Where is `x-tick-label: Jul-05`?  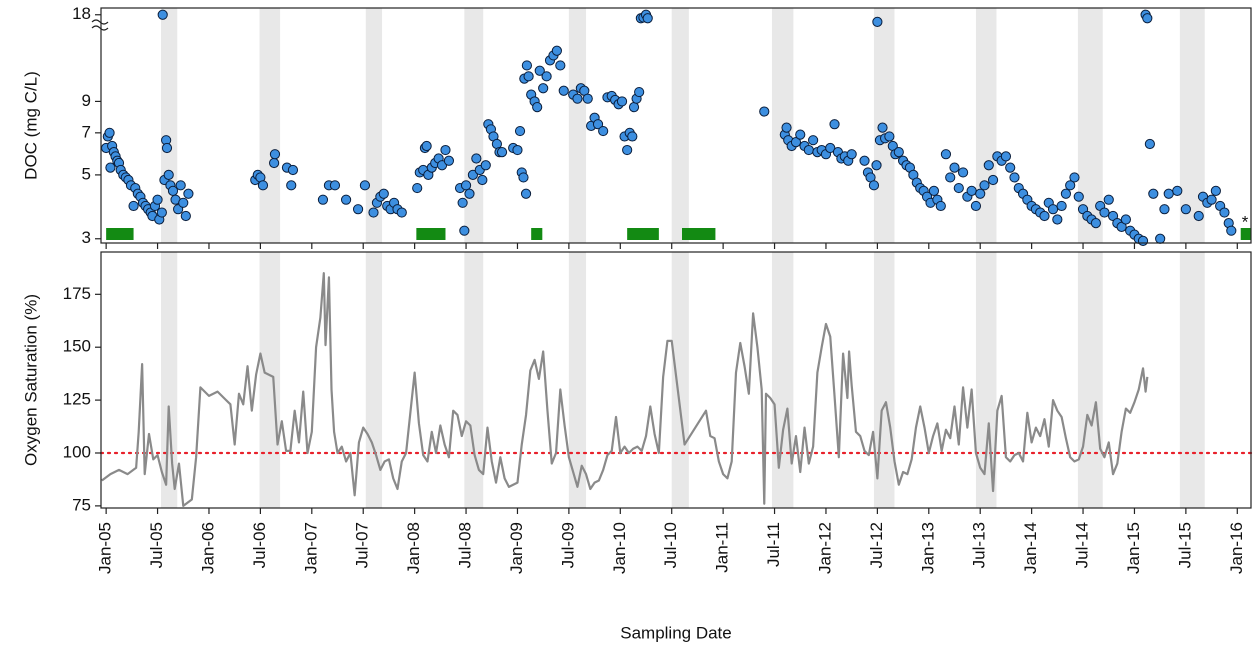 x-tick-label: Jul-05 is located at coordinates (156, 545).